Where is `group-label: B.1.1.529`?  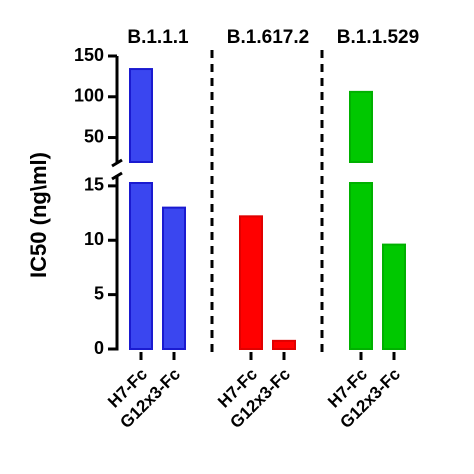
group-label: B.1.1.529 is located at coordinates (378, 37).